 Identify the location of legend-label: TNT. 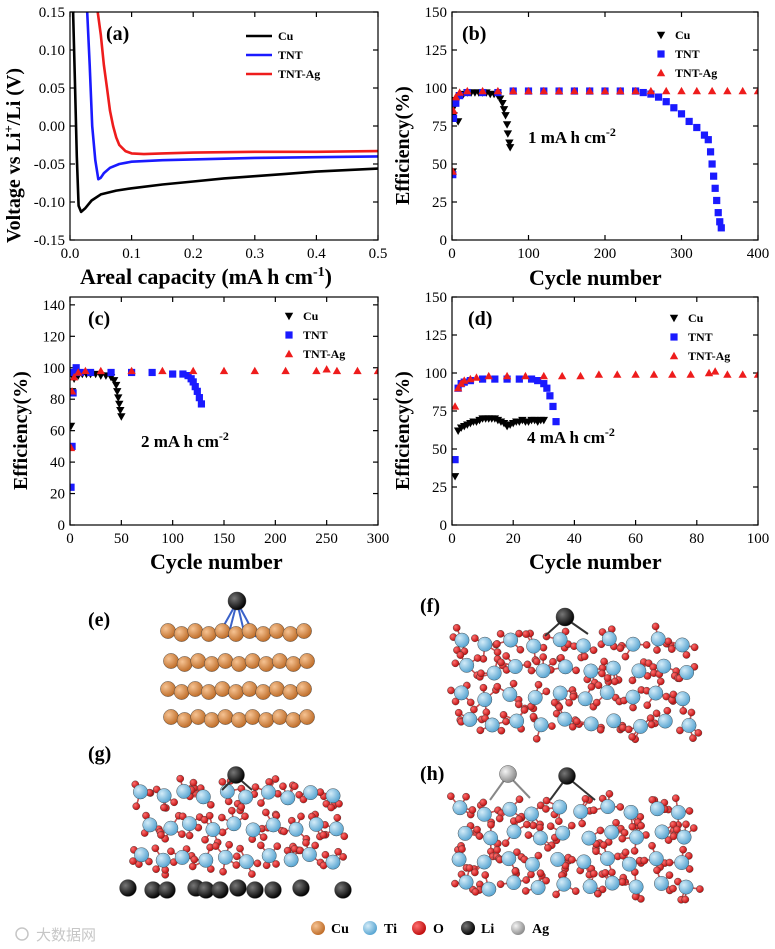
(315, 335).